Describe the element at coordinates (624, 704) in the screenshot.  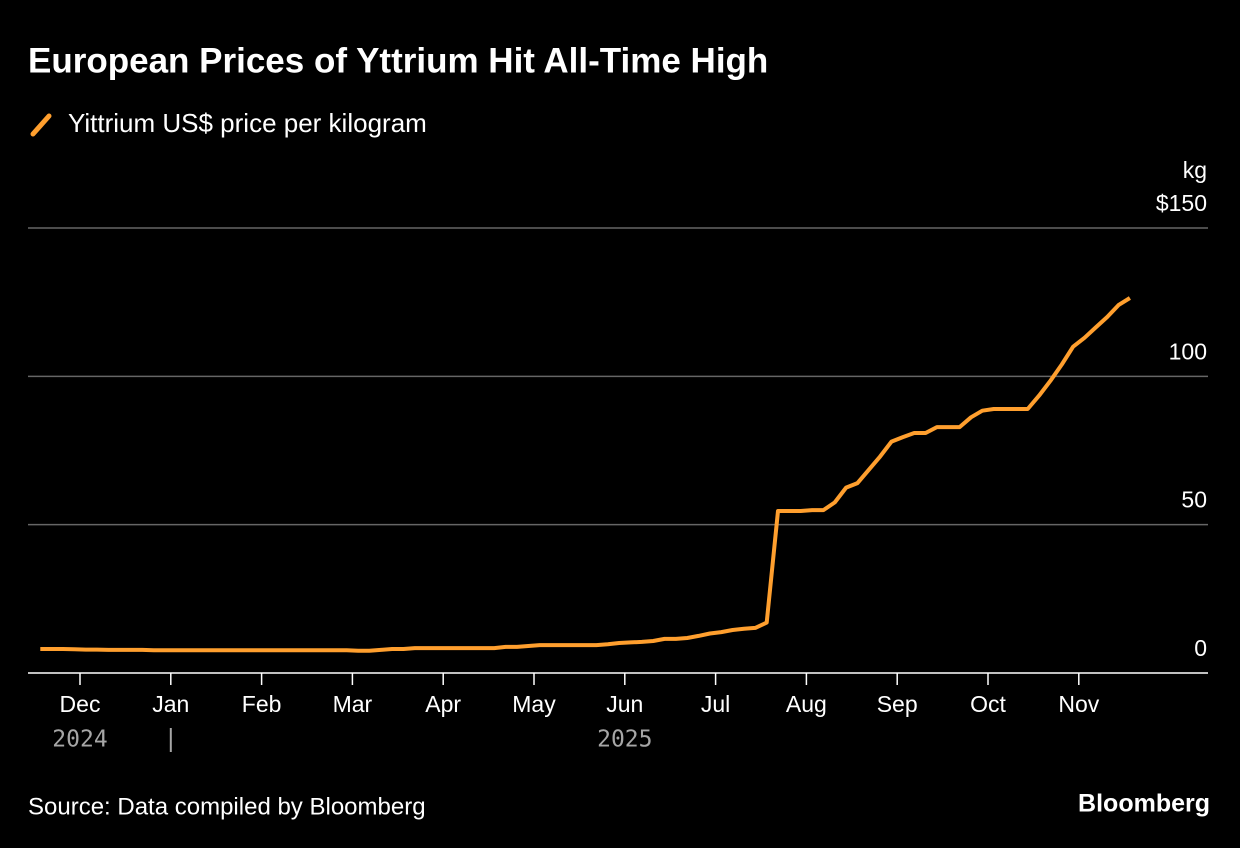
I see `x-tick-label: Jun` at that location.